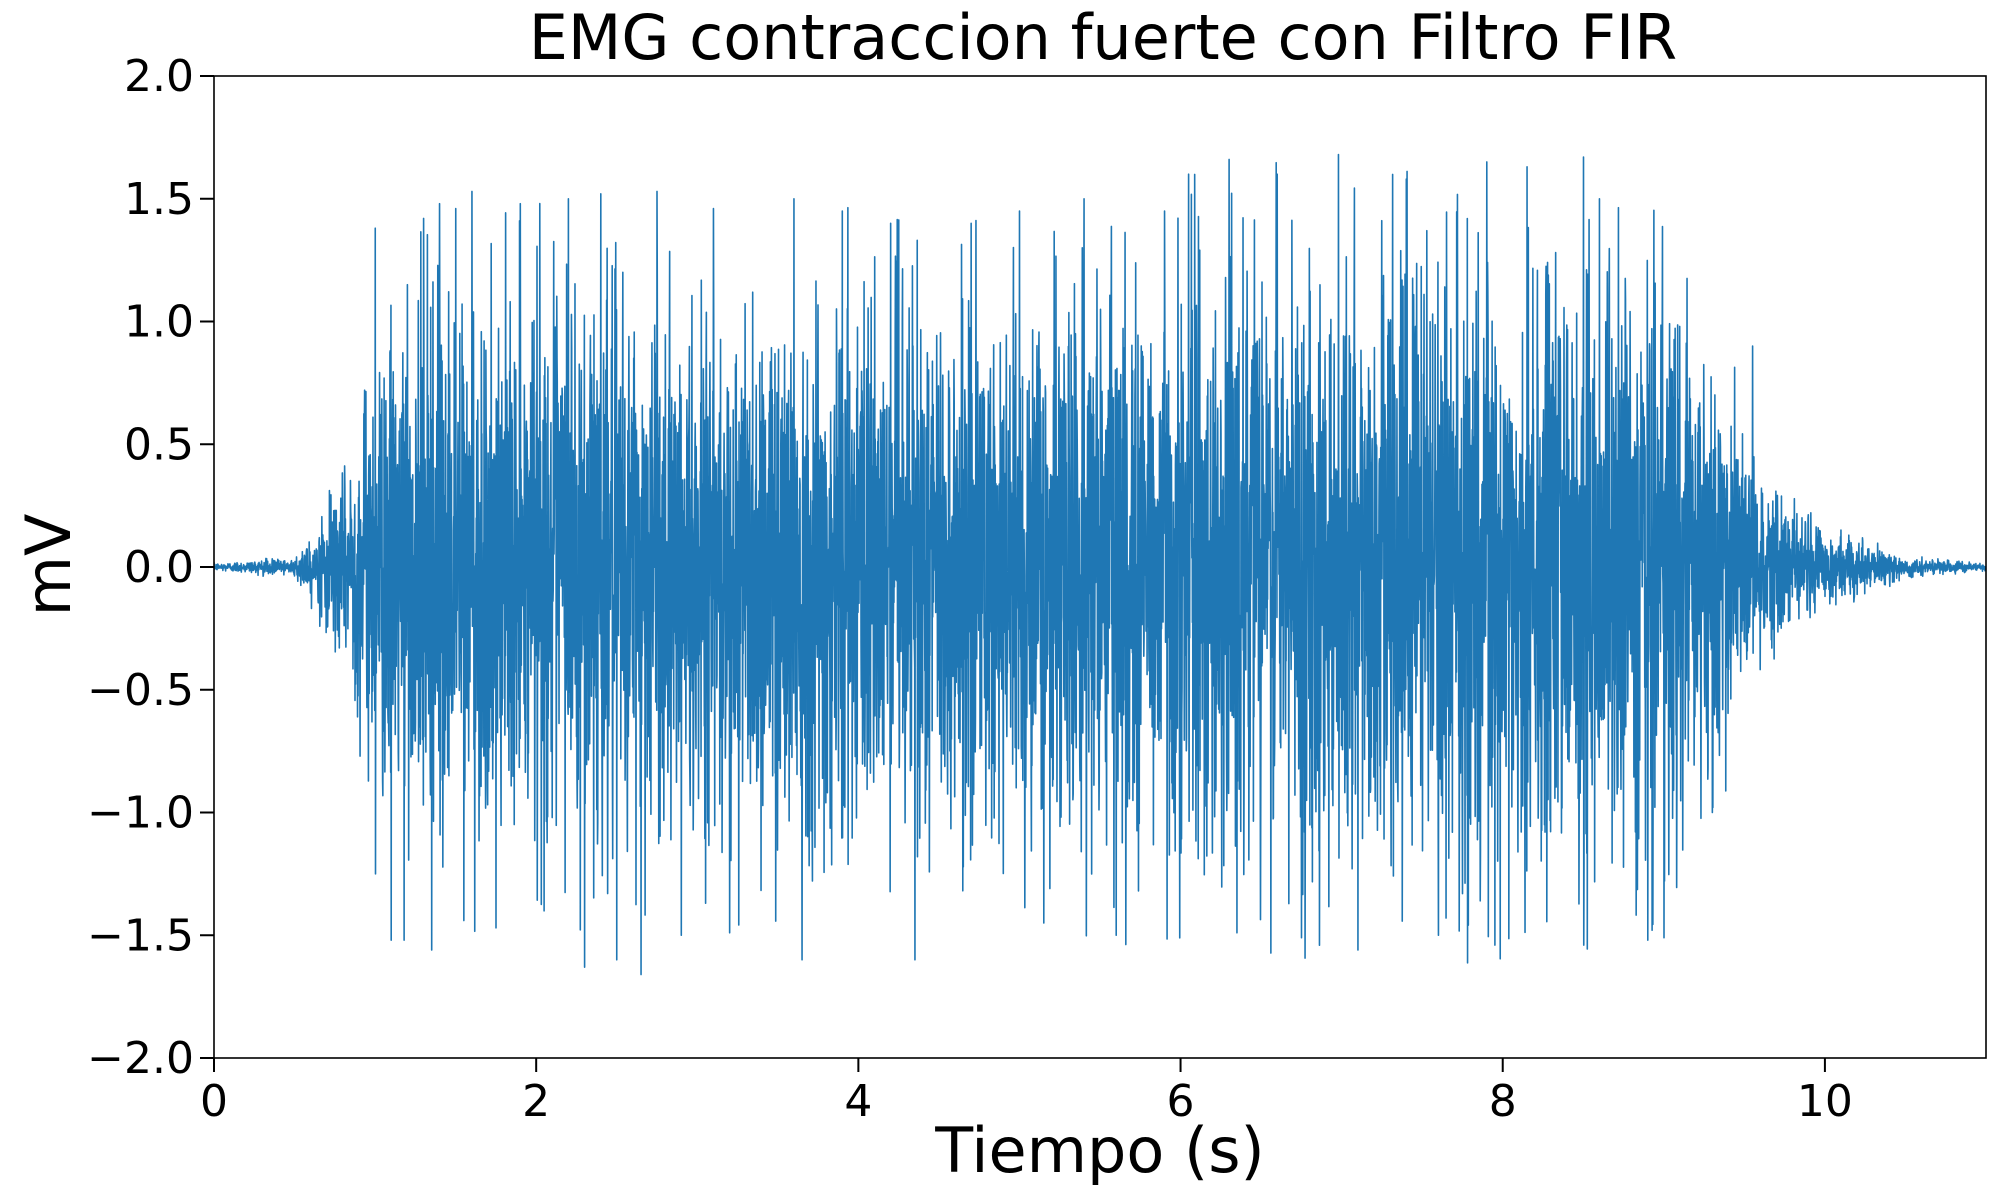  I want to click on y-tick-label: −1.5, so click(140, 935).